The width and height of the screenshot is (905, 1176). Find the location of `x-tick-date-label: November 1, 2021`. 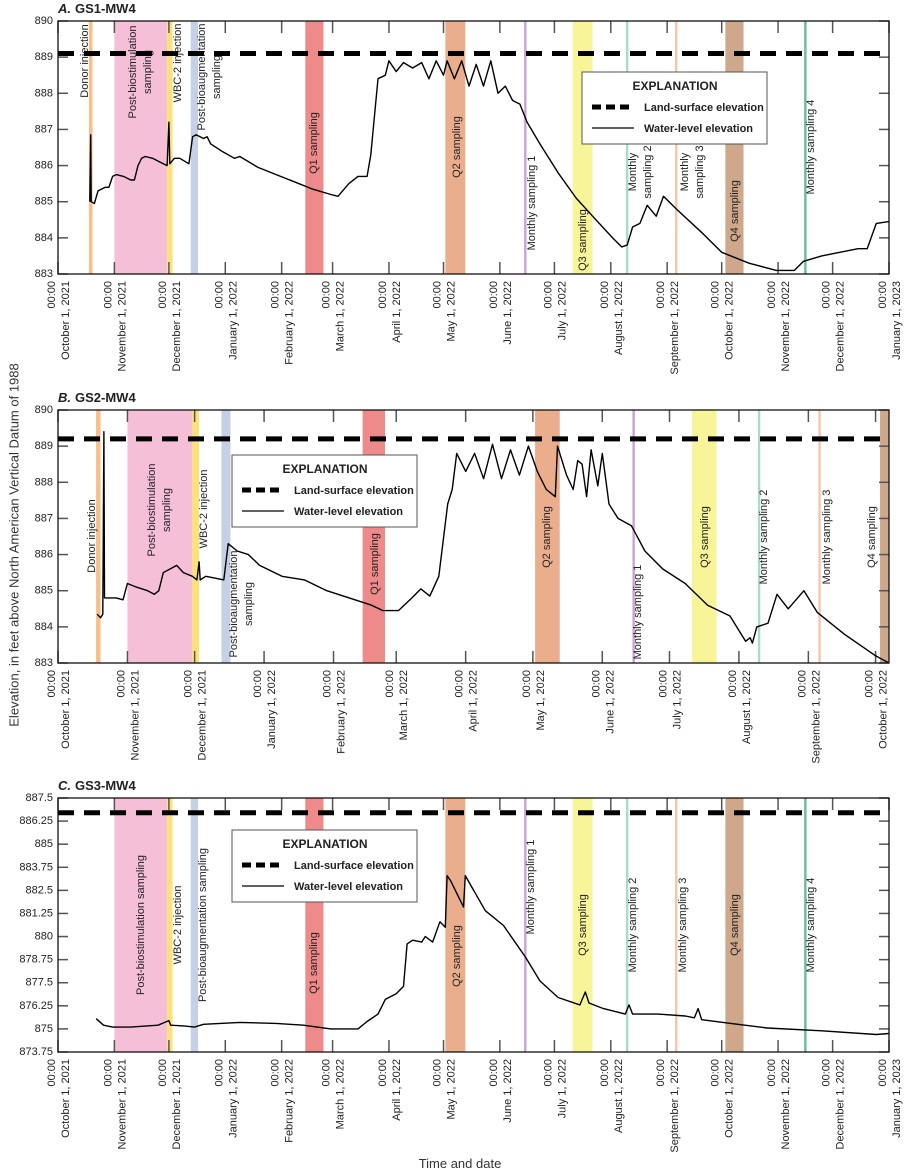

x-tick-date-label: November 1, 2021 is located at coordinates (135, 715).